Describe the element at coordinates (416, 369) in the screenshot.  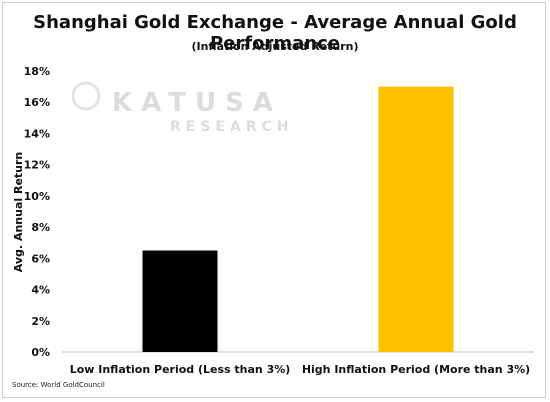
I see `x-category-label: High Inflation Period (More than 3%)` at that location.